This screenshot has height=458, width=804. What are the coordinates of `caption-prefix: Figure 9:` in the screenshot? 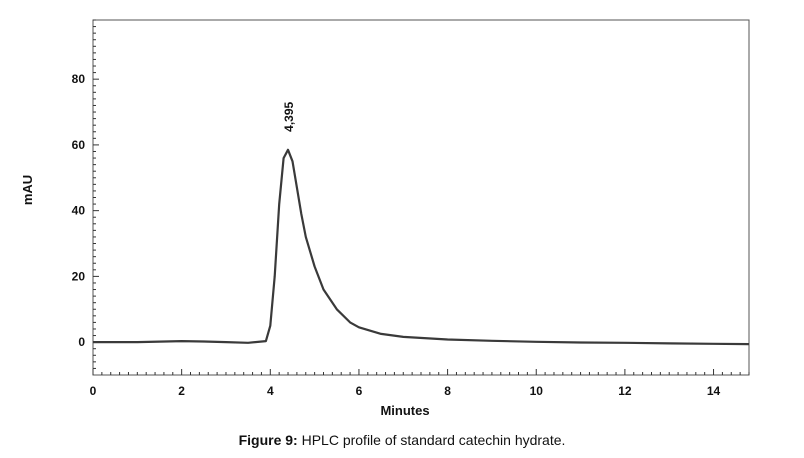 It's located at (268, 440).